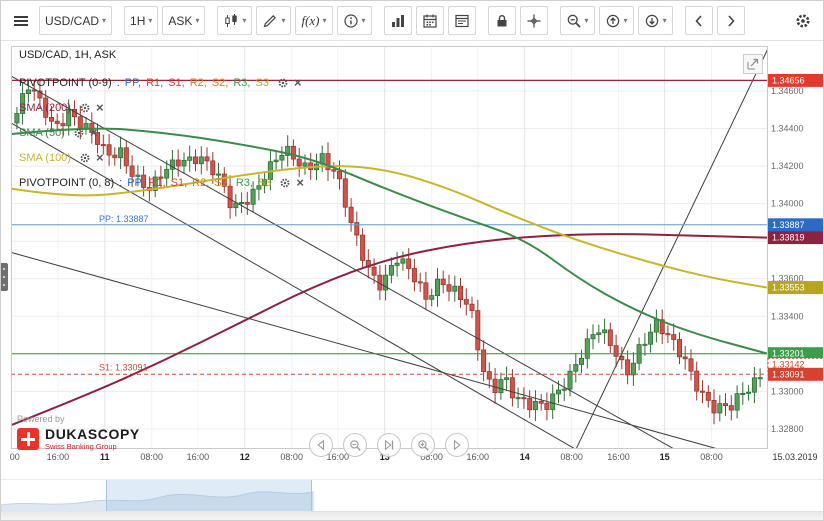 The width and height of the screenshot is (824, 521). What do you see at coordinates (354, 20) in the screenshot?
I see `info-button: ▾` at bounding box center [354, 20].